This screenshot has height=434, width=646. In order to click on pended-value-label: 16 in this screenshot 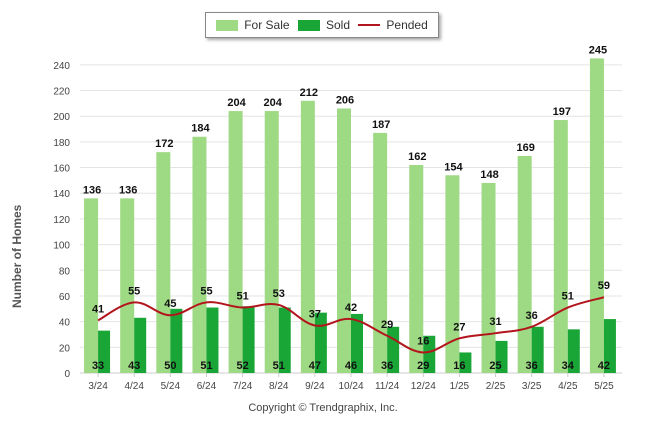, I will do `click(423, 341)`.